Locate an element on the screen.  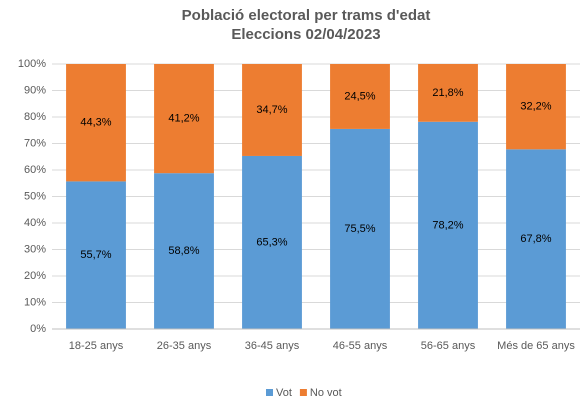
data-label: 32,2% is located at coordinates (535, 107).